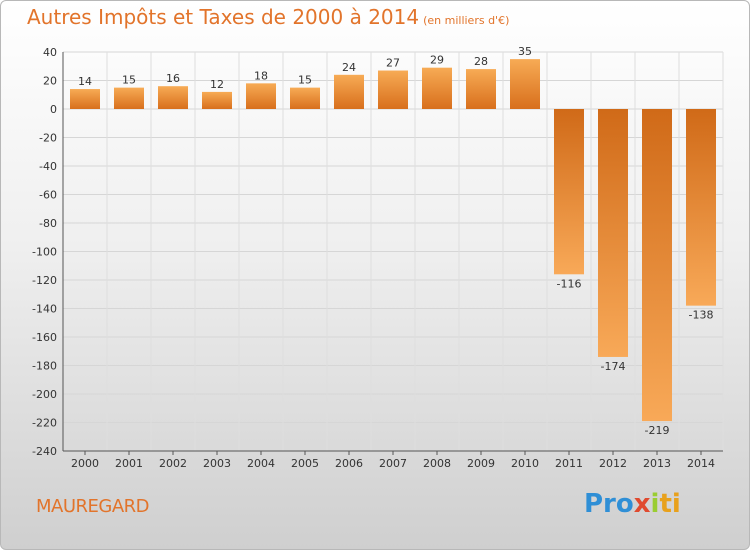 This screenshot has width=750, height=550. Describe the element at coordinates (701, 315) in the screenshot. I see `data-label: -138` at that location.